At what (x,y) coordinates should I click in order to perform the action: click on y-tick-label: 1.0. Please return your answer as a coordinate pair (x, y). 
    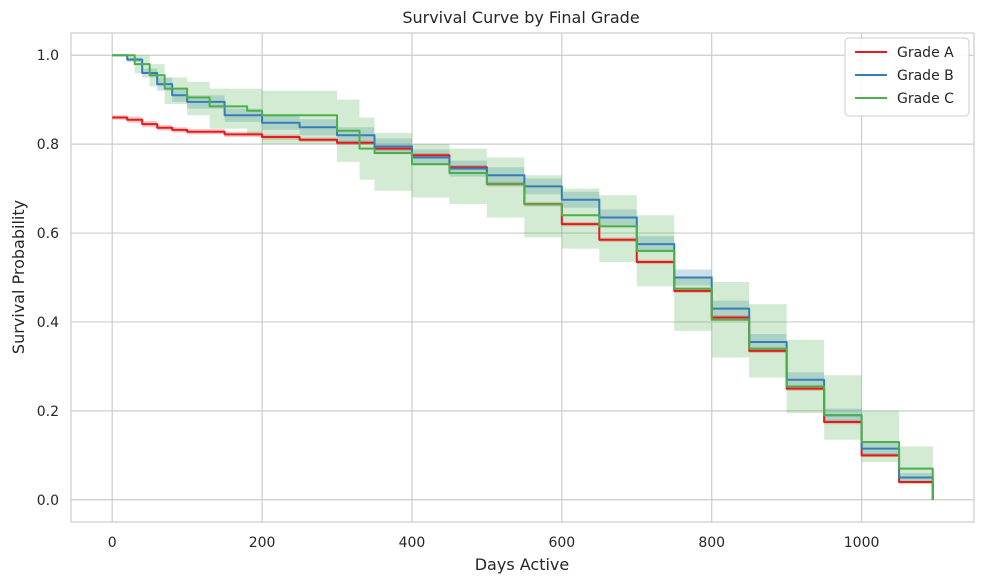
    Looking at the image, I should click on (48, 56).